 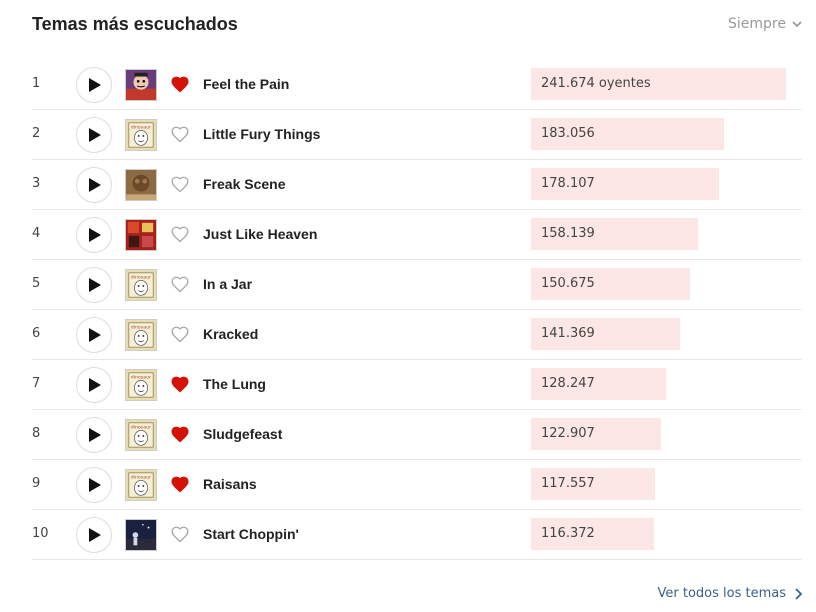 What do you see at coordinates (568, 483) in the screenshot?
I see `listeners-count: 117.557` at bounding box center [568, 483].